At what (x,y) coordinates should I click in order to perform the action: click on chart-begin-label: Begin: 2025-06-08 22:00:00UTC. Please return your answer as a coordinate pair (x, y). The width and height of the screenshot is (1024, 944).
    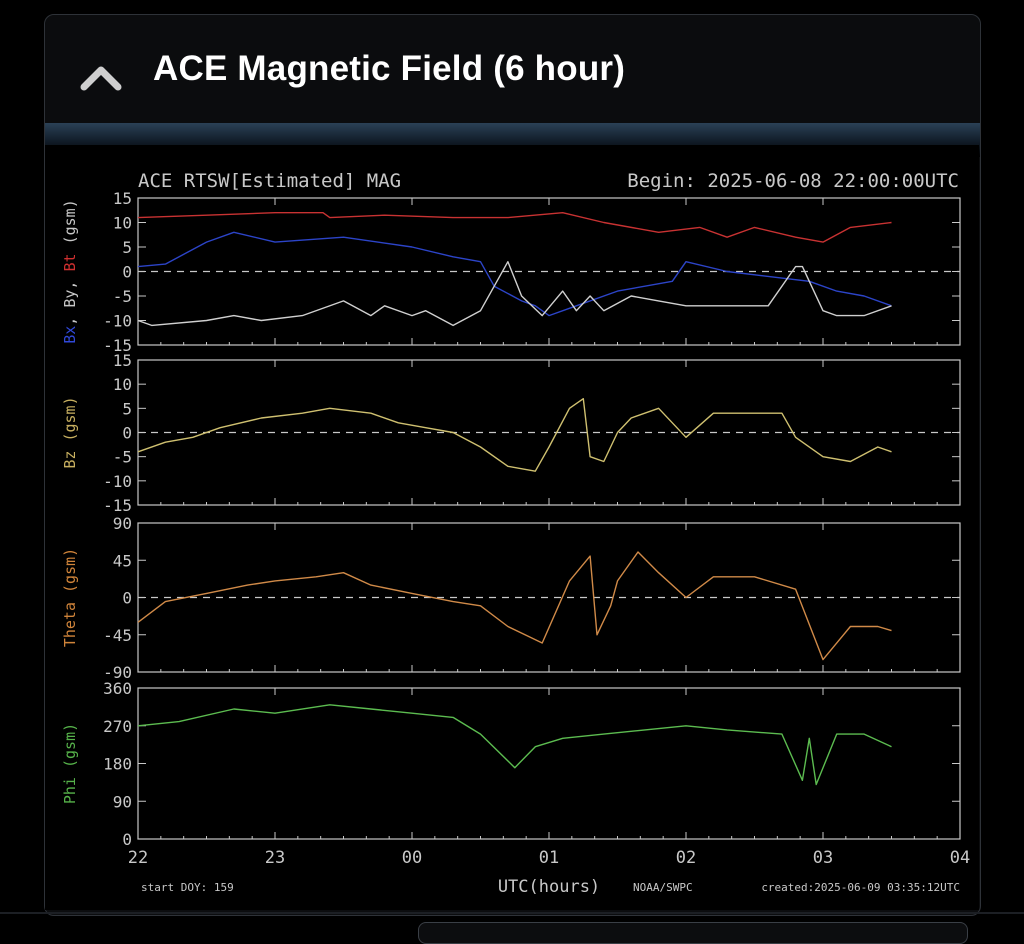
    Looking at the image, I should click on (793, 181).